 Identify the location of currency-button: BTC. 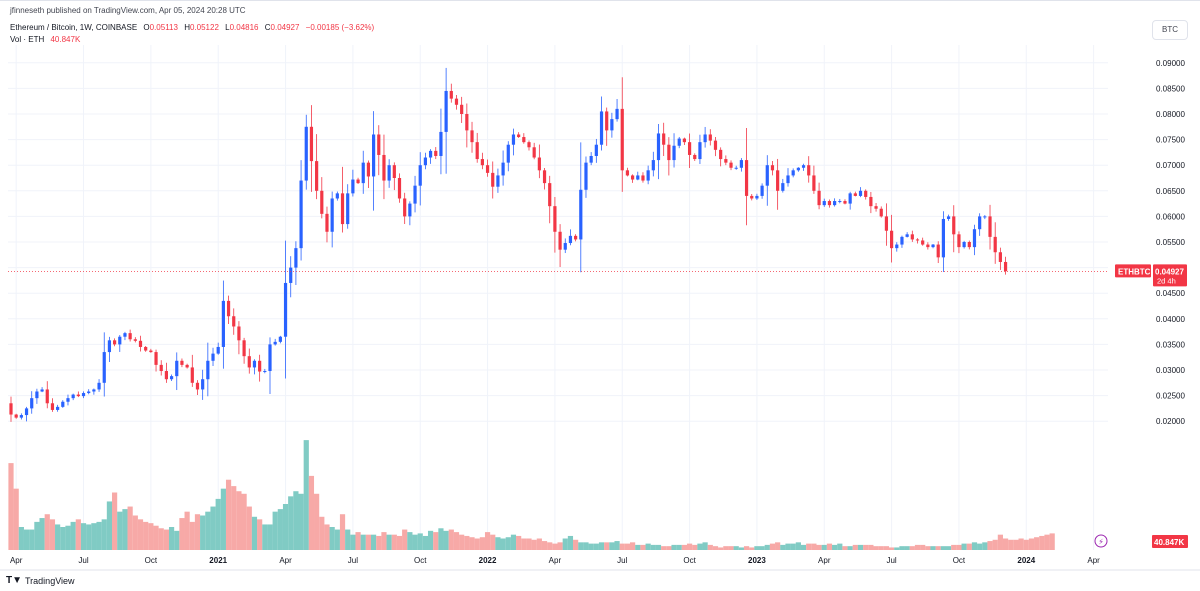
(1170, 30).